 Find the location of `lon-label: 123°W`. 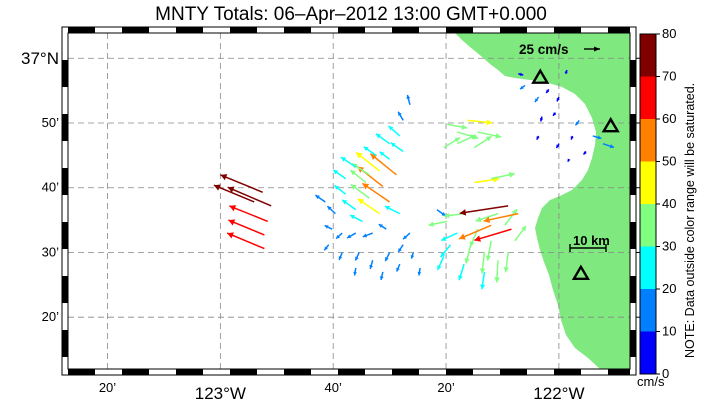

lon-label: 123°W is located at coordinates (220, 393).